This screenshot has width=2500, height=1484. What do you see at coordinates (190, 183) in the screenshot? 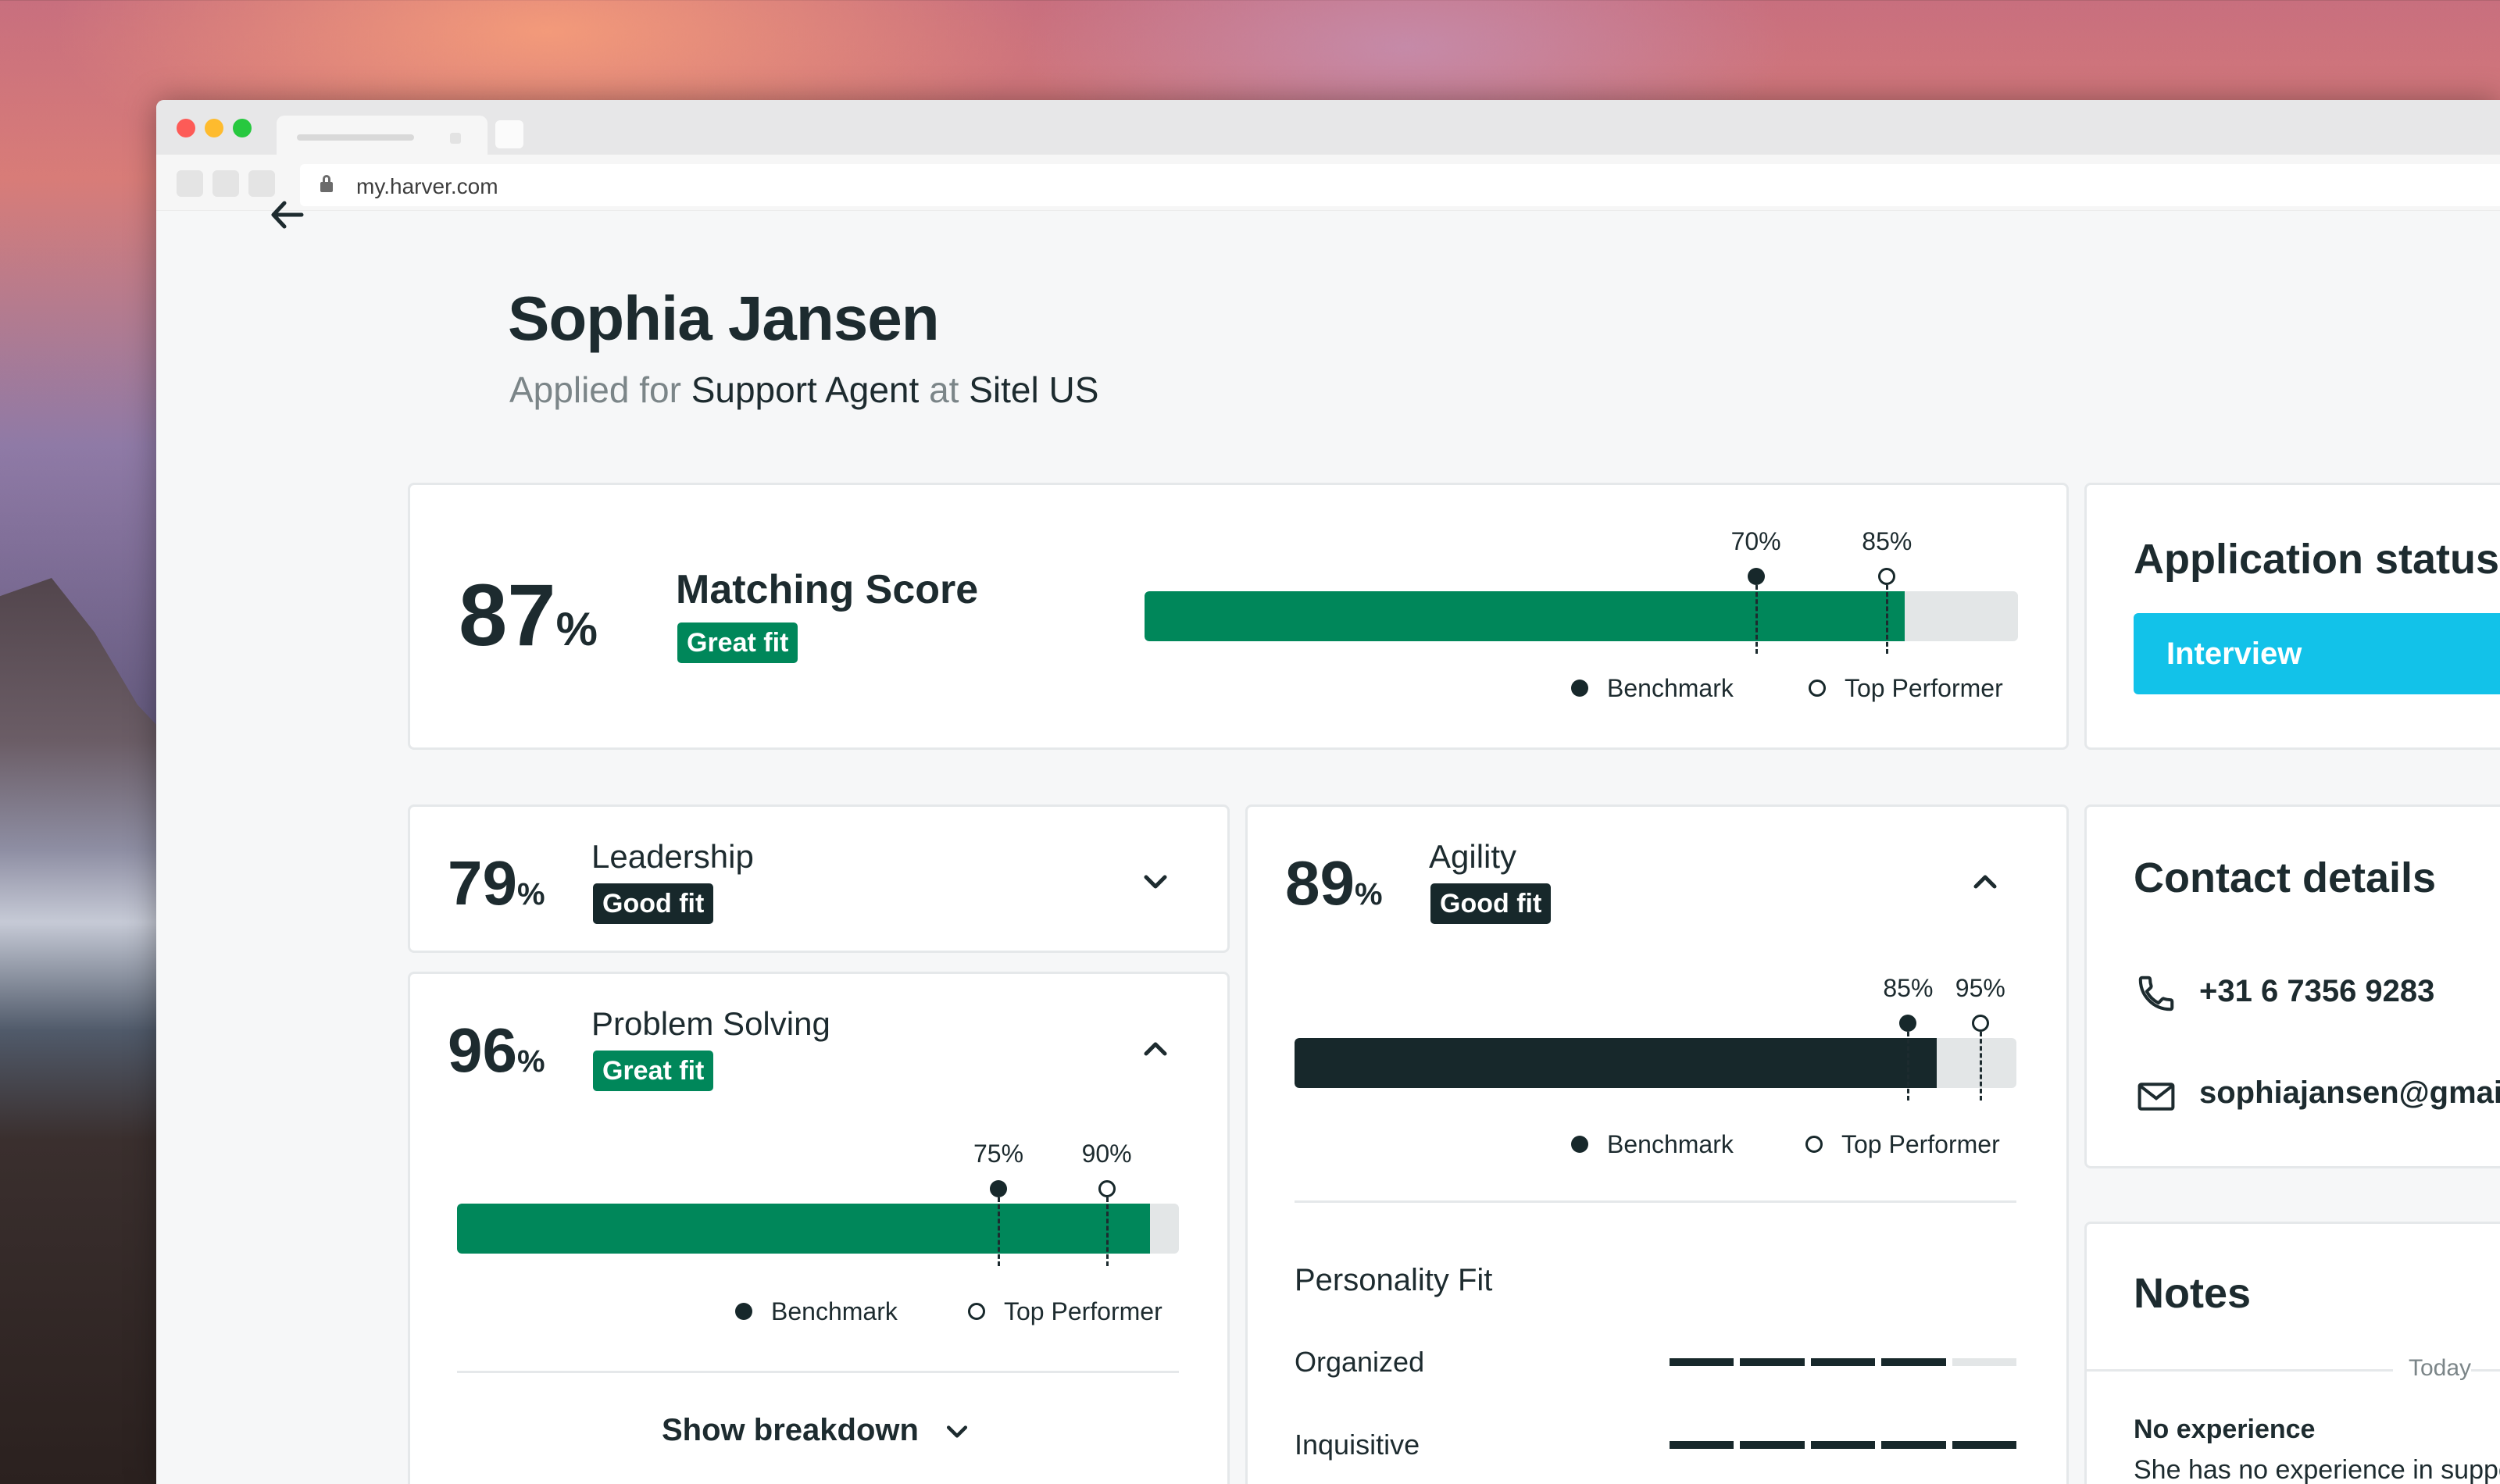
I see `back-nav-button` at bounding box center [190, 183].